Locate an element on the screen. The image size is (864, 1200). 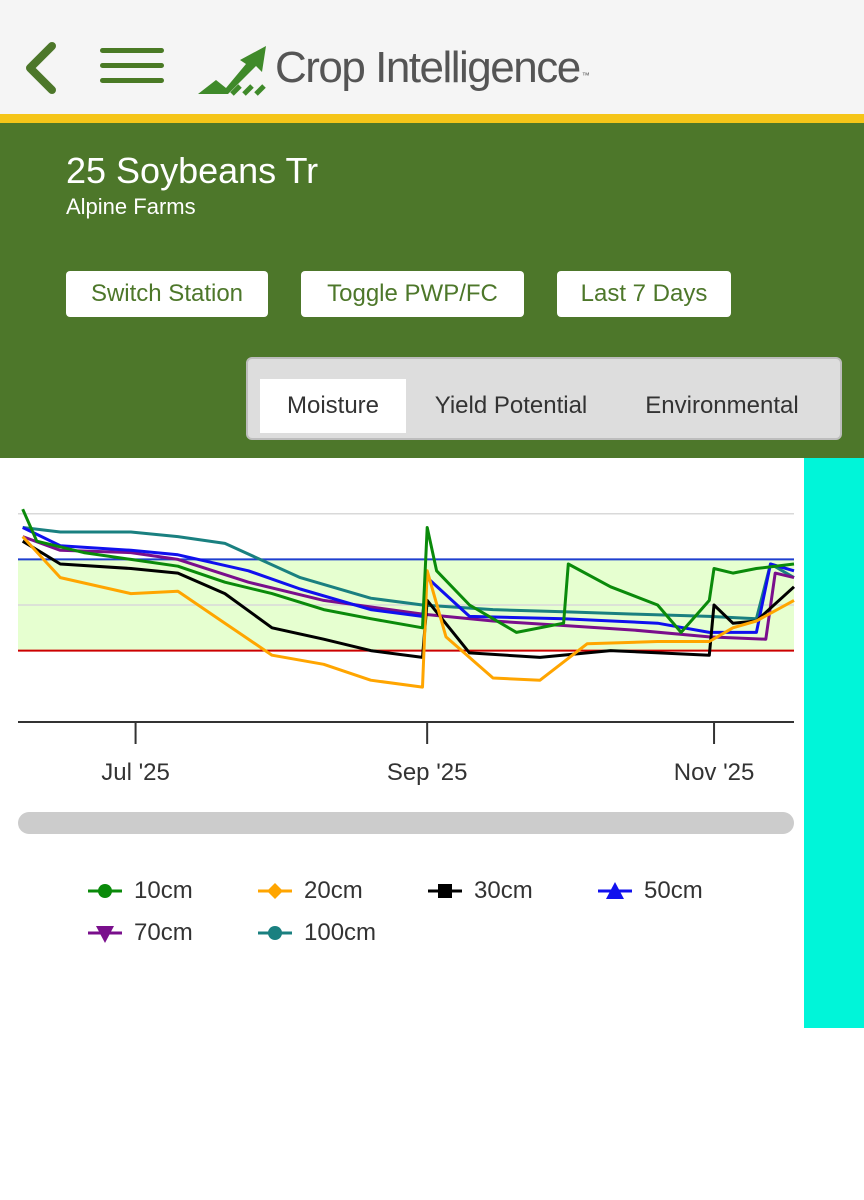
tab-environmental: Environmental is located at coordinates (722, 405).